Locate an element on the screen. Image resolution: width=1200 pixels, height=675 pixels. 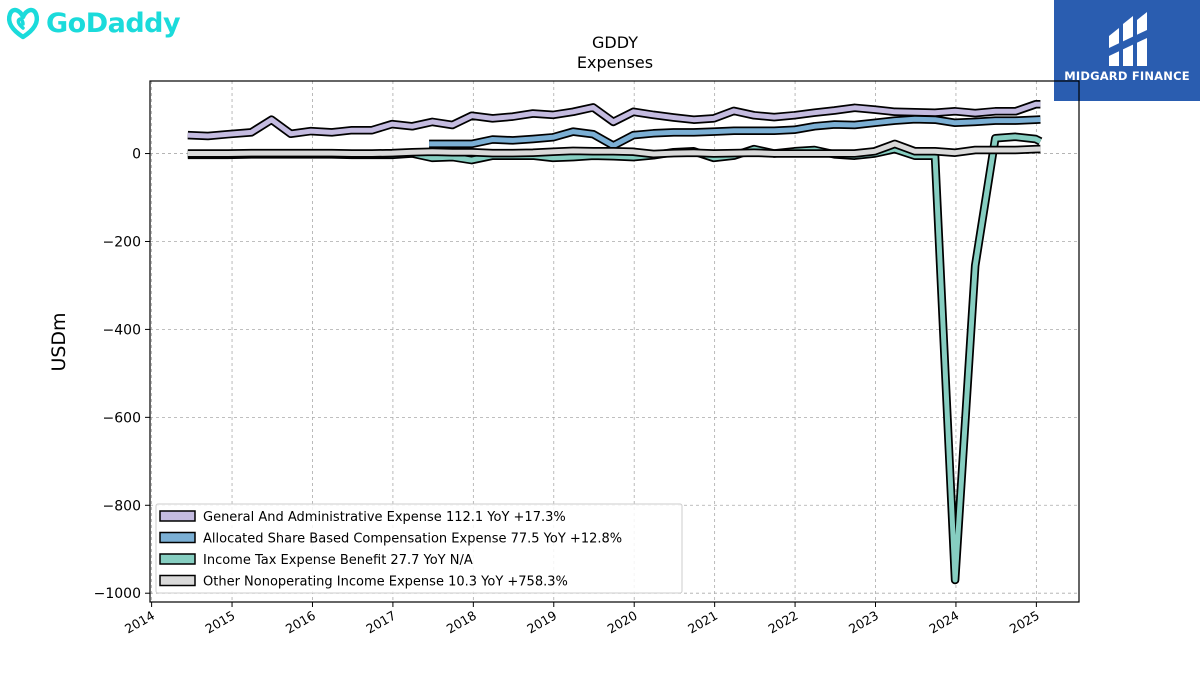
midgard-finance-logo: MIDGARD FINANCE is located at coordinates (1127, 50).